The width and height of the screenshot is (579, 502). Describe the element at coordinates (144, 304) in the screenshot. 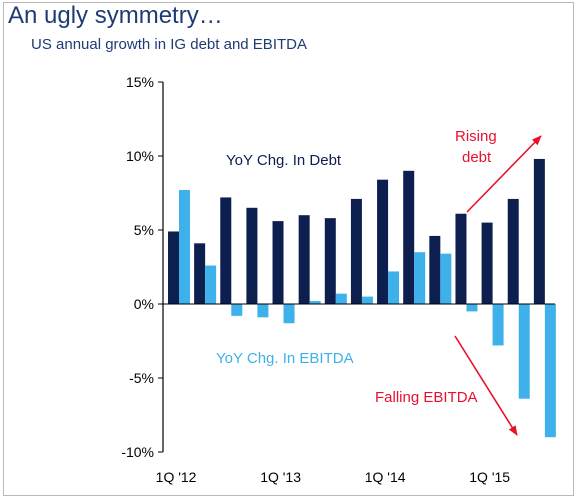

I see `y-tick-label: 0%` at that location.